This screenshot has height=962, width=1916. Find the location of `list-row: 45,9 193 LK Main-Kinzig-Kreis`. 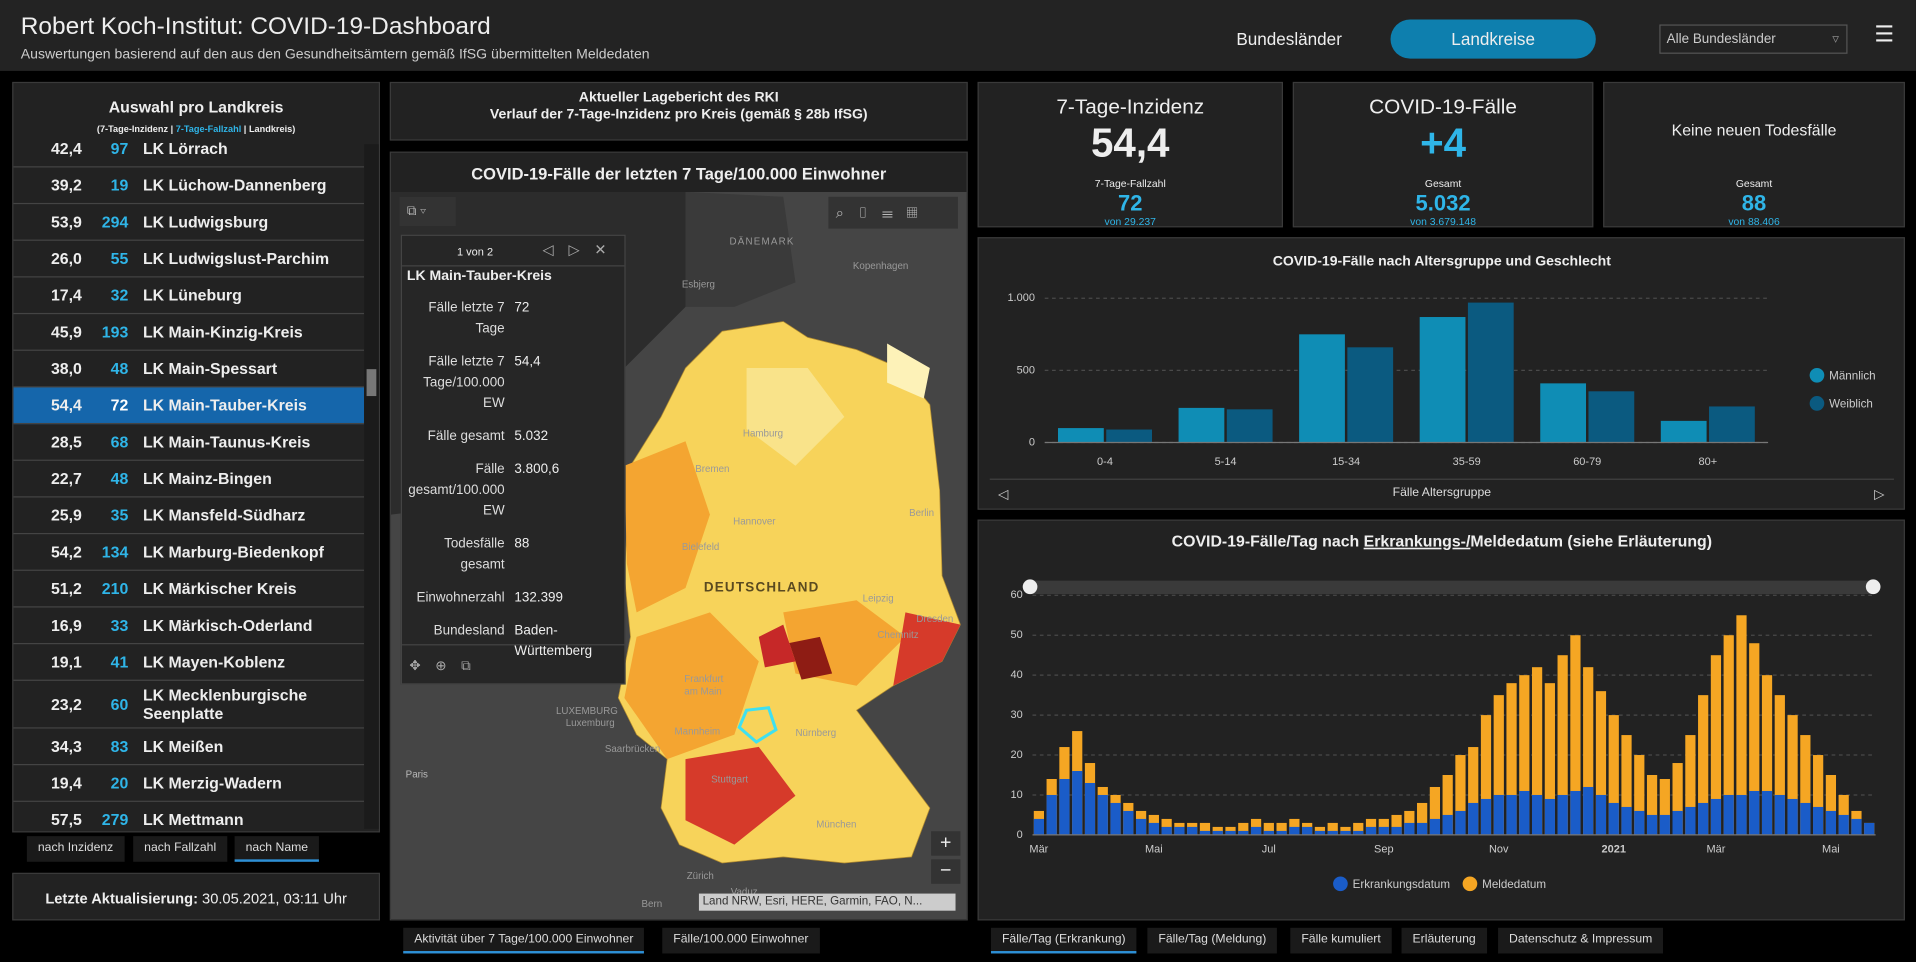

list-row: 45,9 193 LK Main-Kinzig-Kreis is located at coordinates (189, 332).